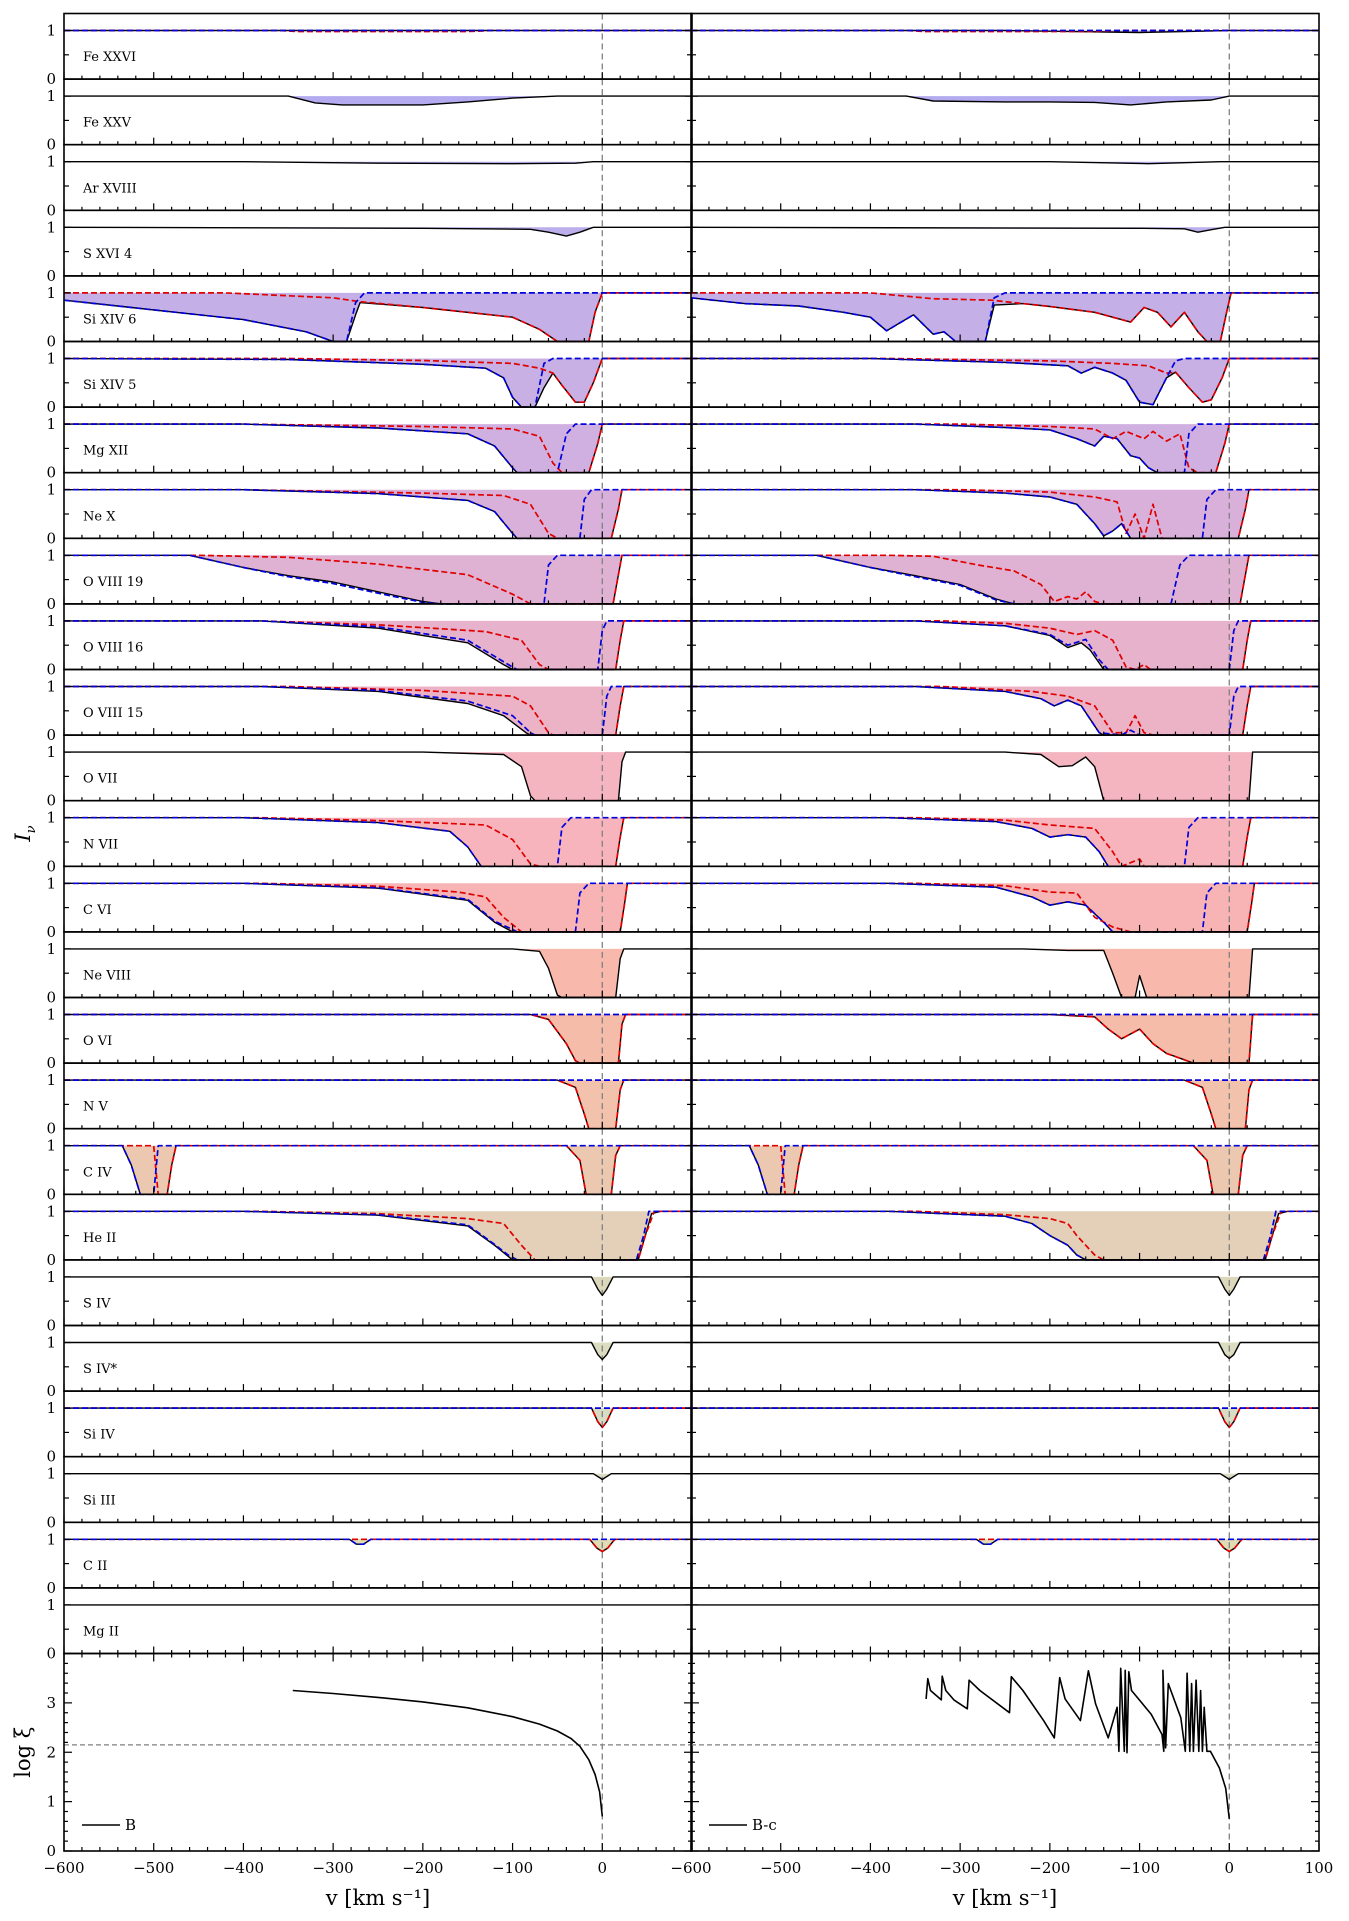 The width and height of the screenshot is (1349, 1921). What do you see at coordinates (97, 1041) in the screenshot?
I see `panel-ion-label: O VI` at bounding box center [97, 1041].